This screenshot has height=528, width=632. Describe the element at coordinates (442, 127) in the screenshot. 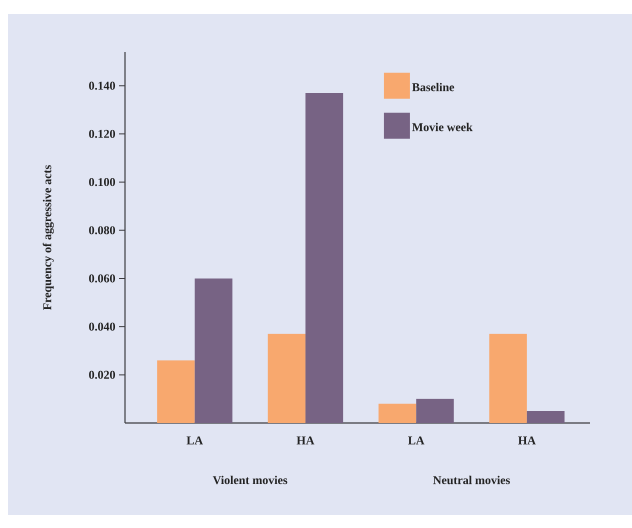

I see `legend-label: Movie week` at that location.